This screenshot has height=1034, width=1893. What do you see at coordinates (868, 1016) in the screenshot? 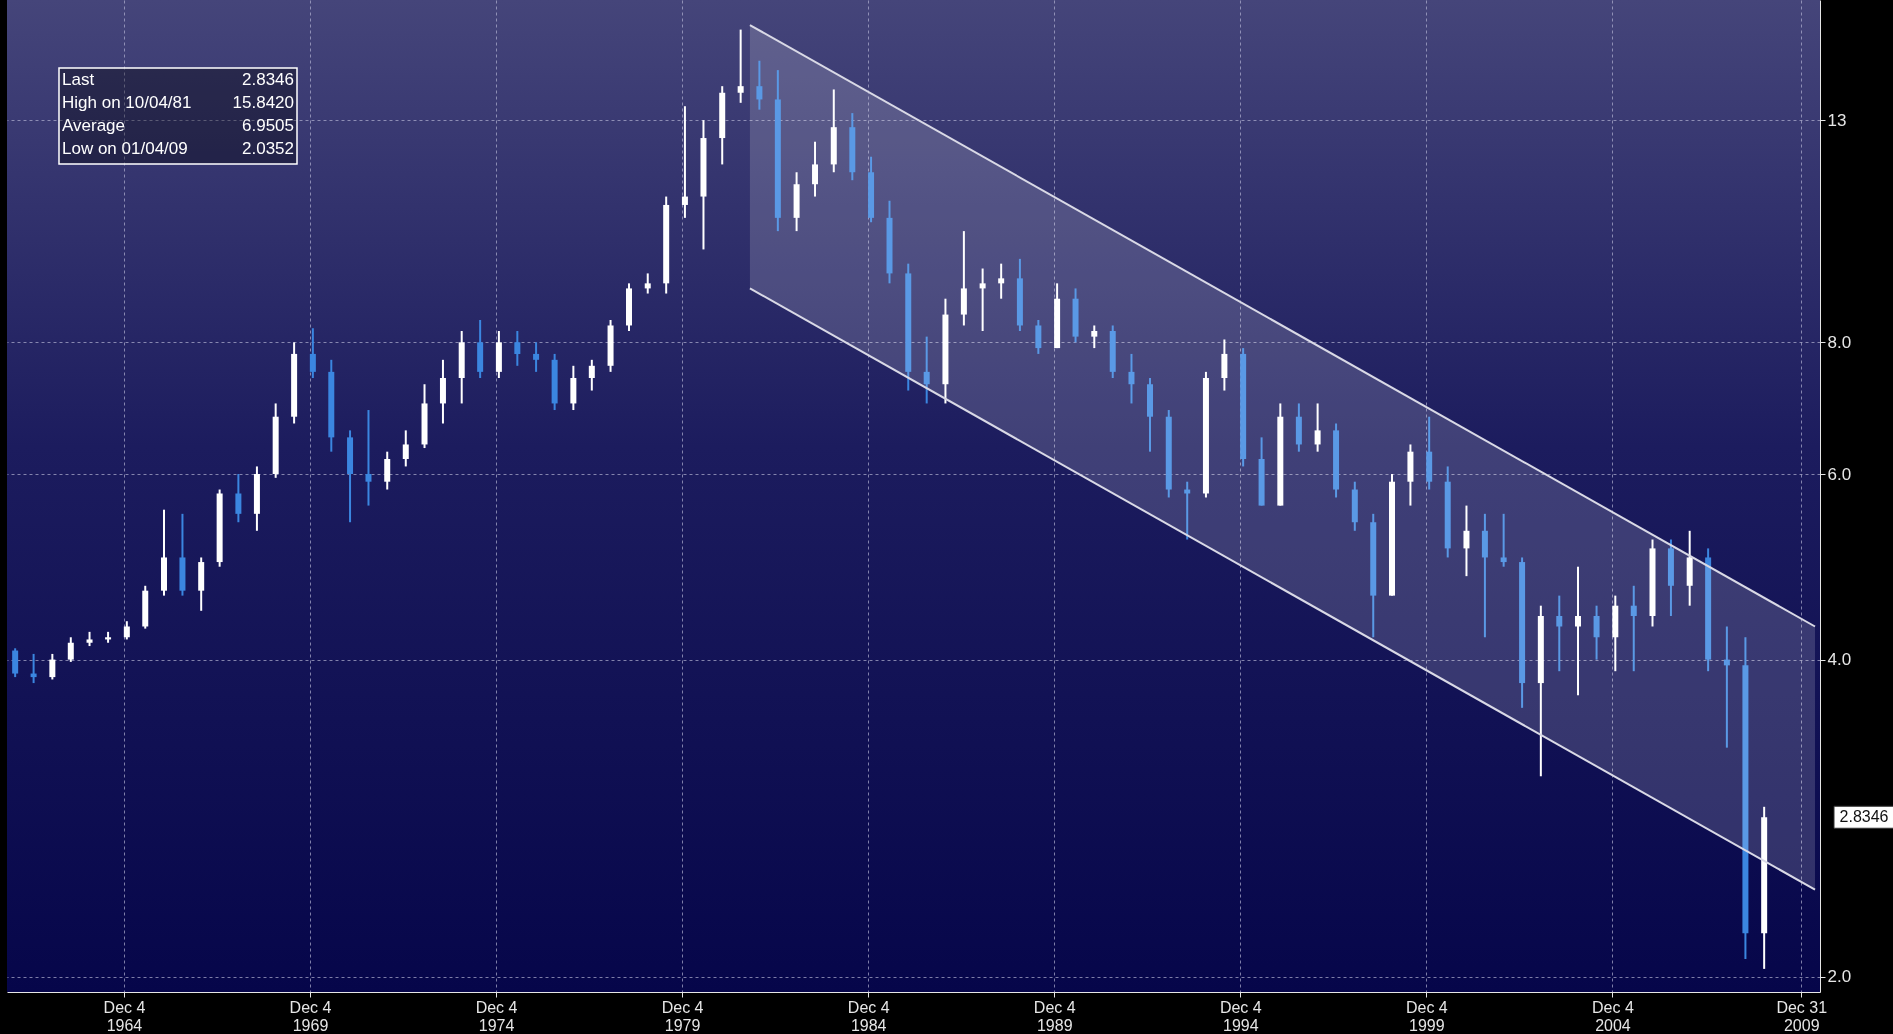
I see `x-tick-label: Dec 4 1984` at bounding box center [868, 1016].